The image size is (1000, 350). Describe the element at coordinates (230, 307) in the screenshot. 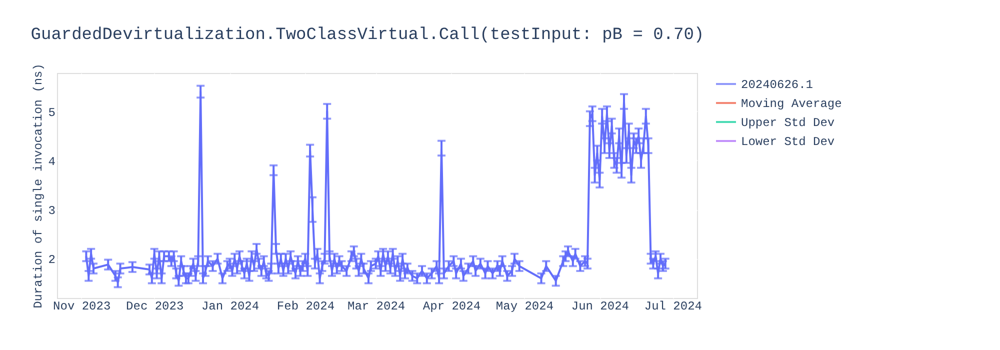

I see `x-tick-label: Jan 2024` at that location.